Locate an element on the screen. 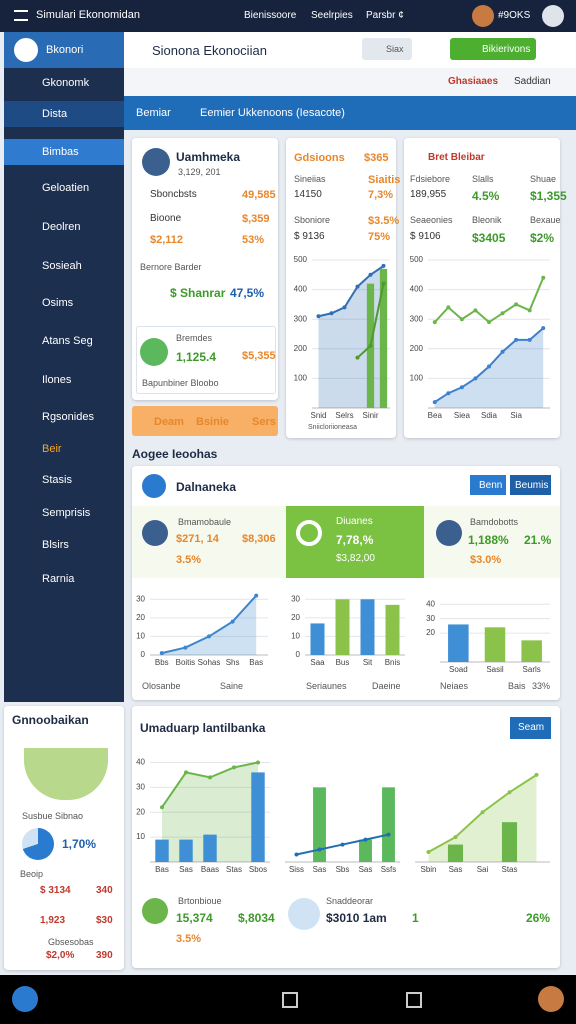  sidebar-items: Deolren is located at coordinates (61, 227).